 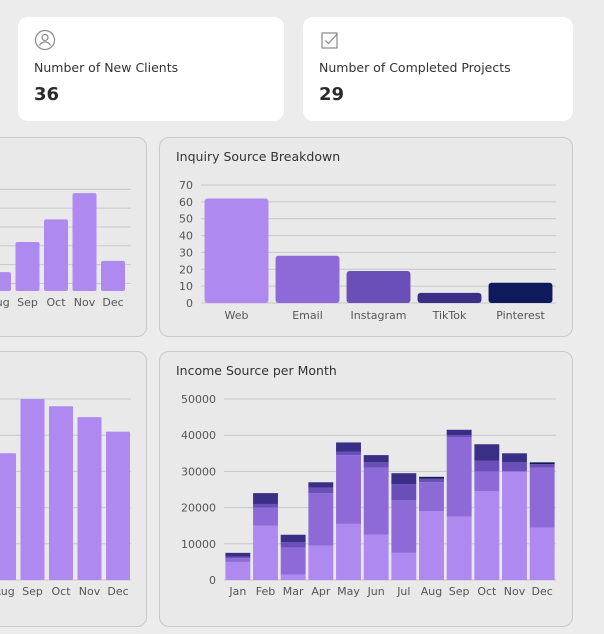 I want to click on x-tick-label: Jul, so click(x=403, y=591).